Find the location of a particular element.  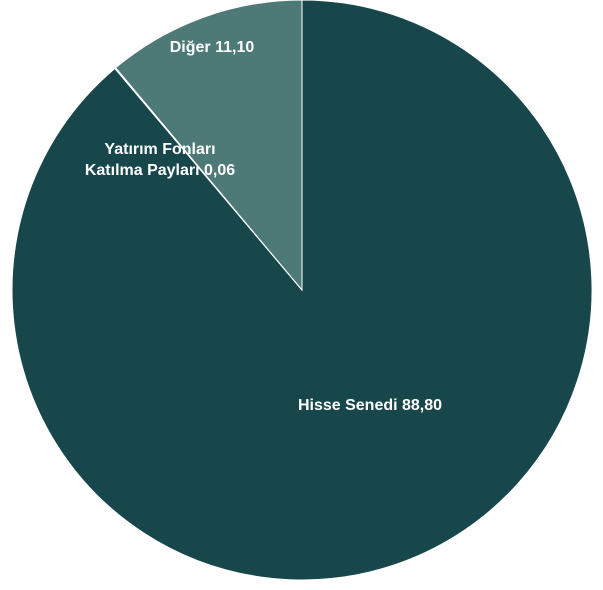

slice-label-3: Diğer 11,10 is located at coordinates (212, 47).